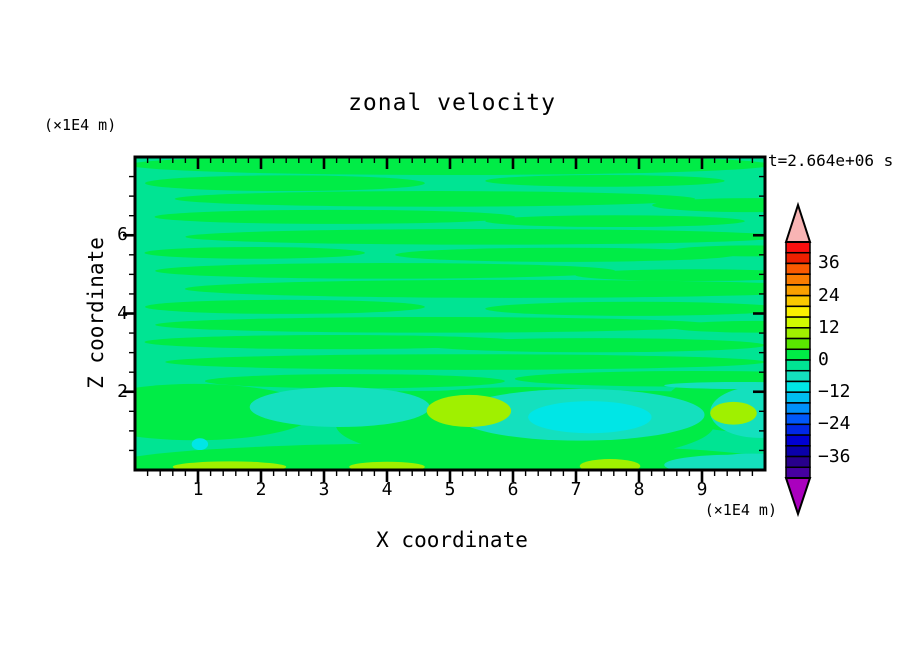  I want to click on colorbar-tick-label: −24, so click(834, 424).